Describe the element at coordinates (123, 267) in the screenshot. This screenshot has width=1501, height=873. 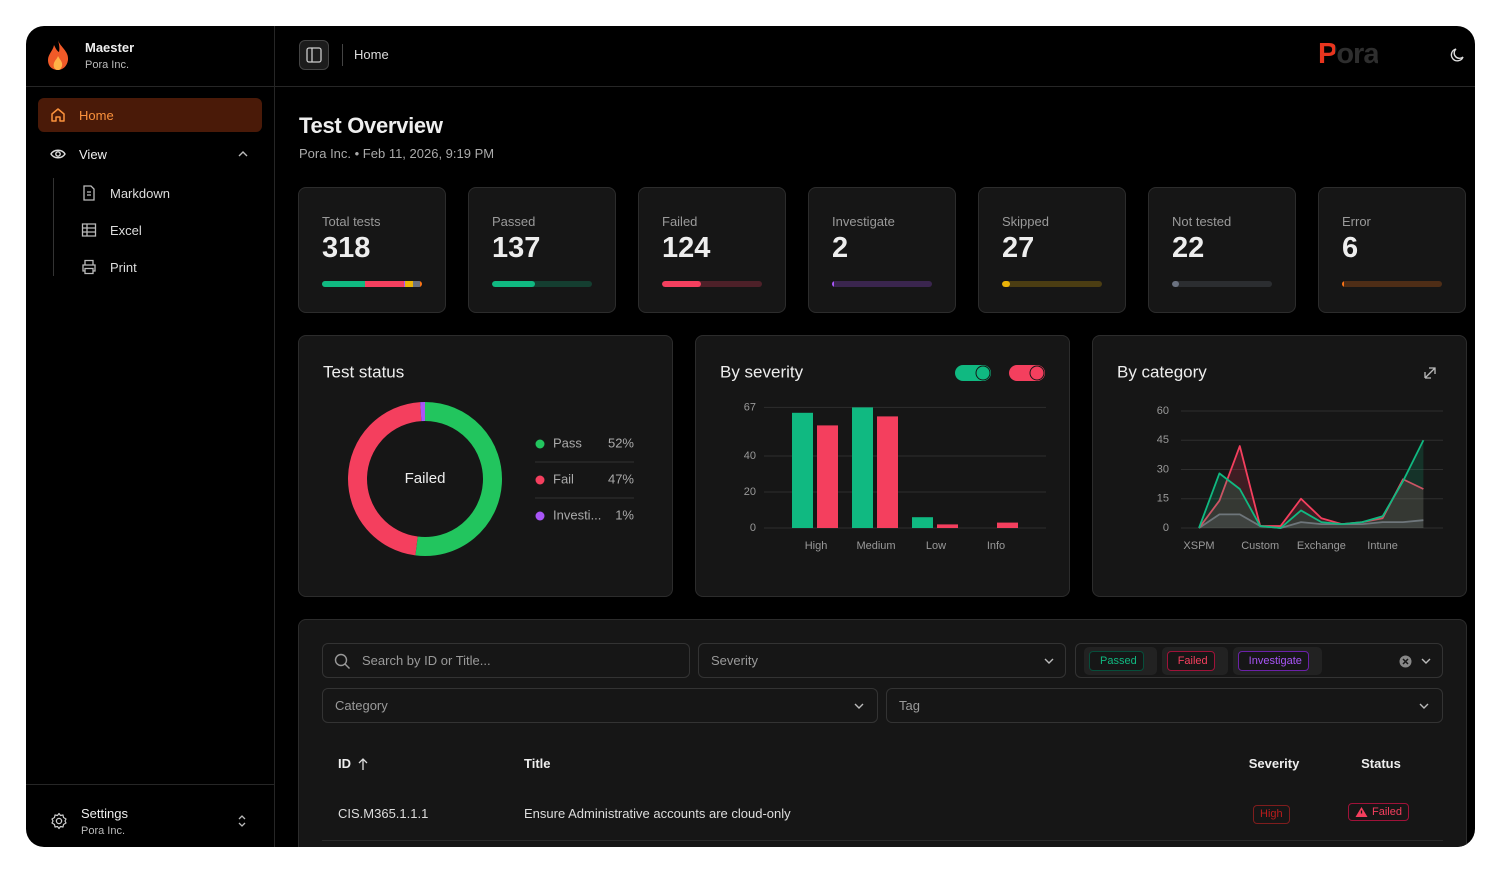
I see `subnav-label: Print` at that location.